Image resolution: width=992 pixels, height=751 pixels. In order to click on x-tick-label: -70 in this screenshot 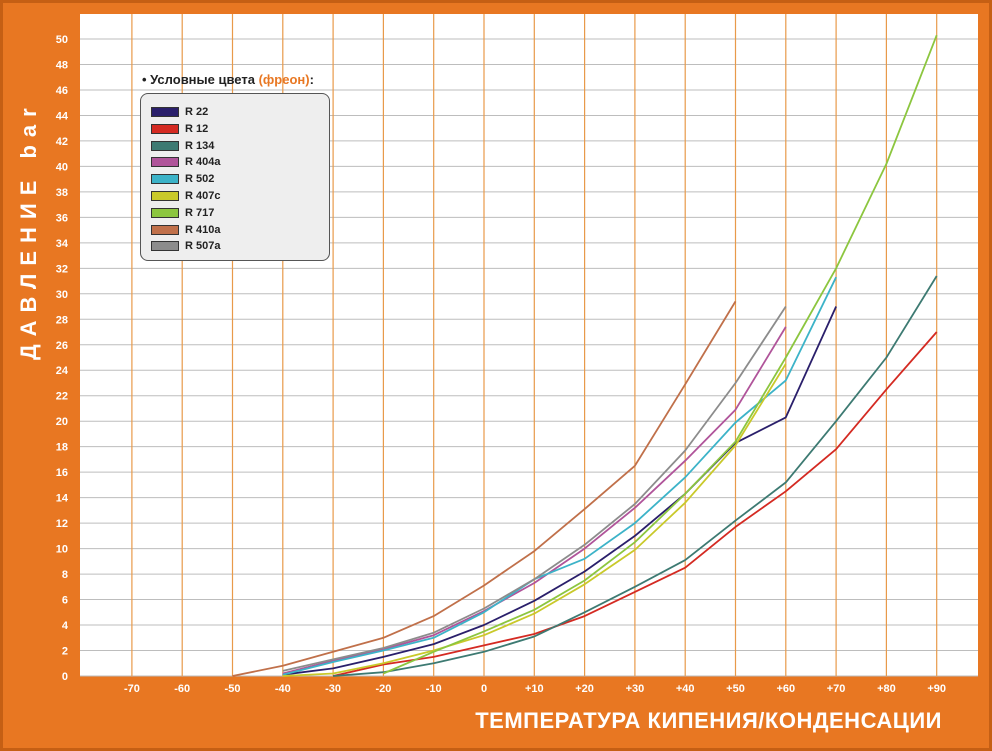, I will do `click(132, 689)`.